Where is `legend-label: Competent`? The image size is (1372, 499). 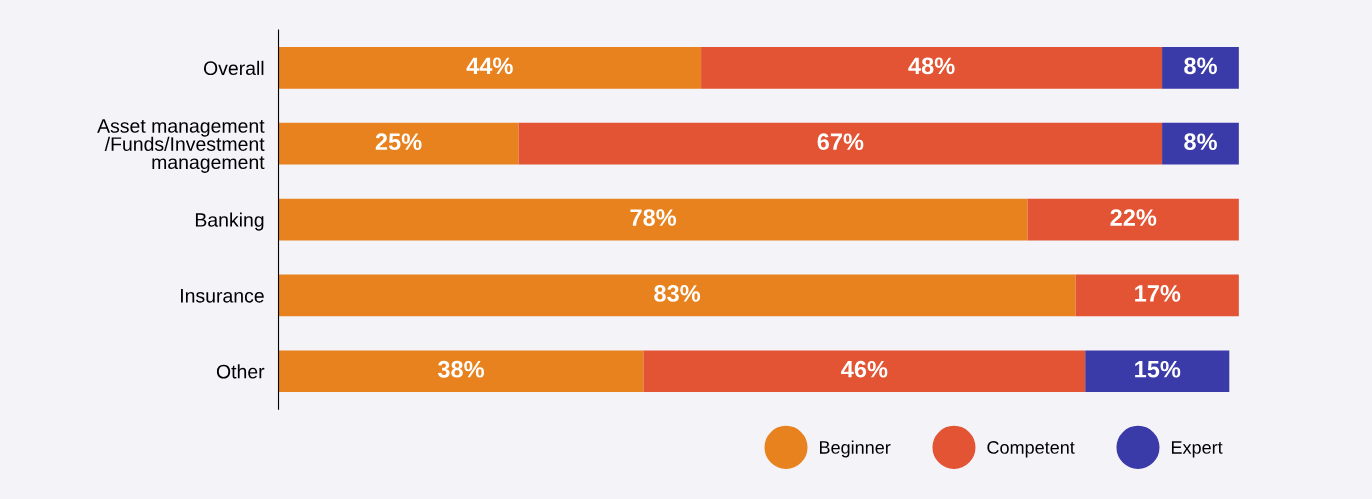
legend-label: Competent is located at coordinates (1031, 449).